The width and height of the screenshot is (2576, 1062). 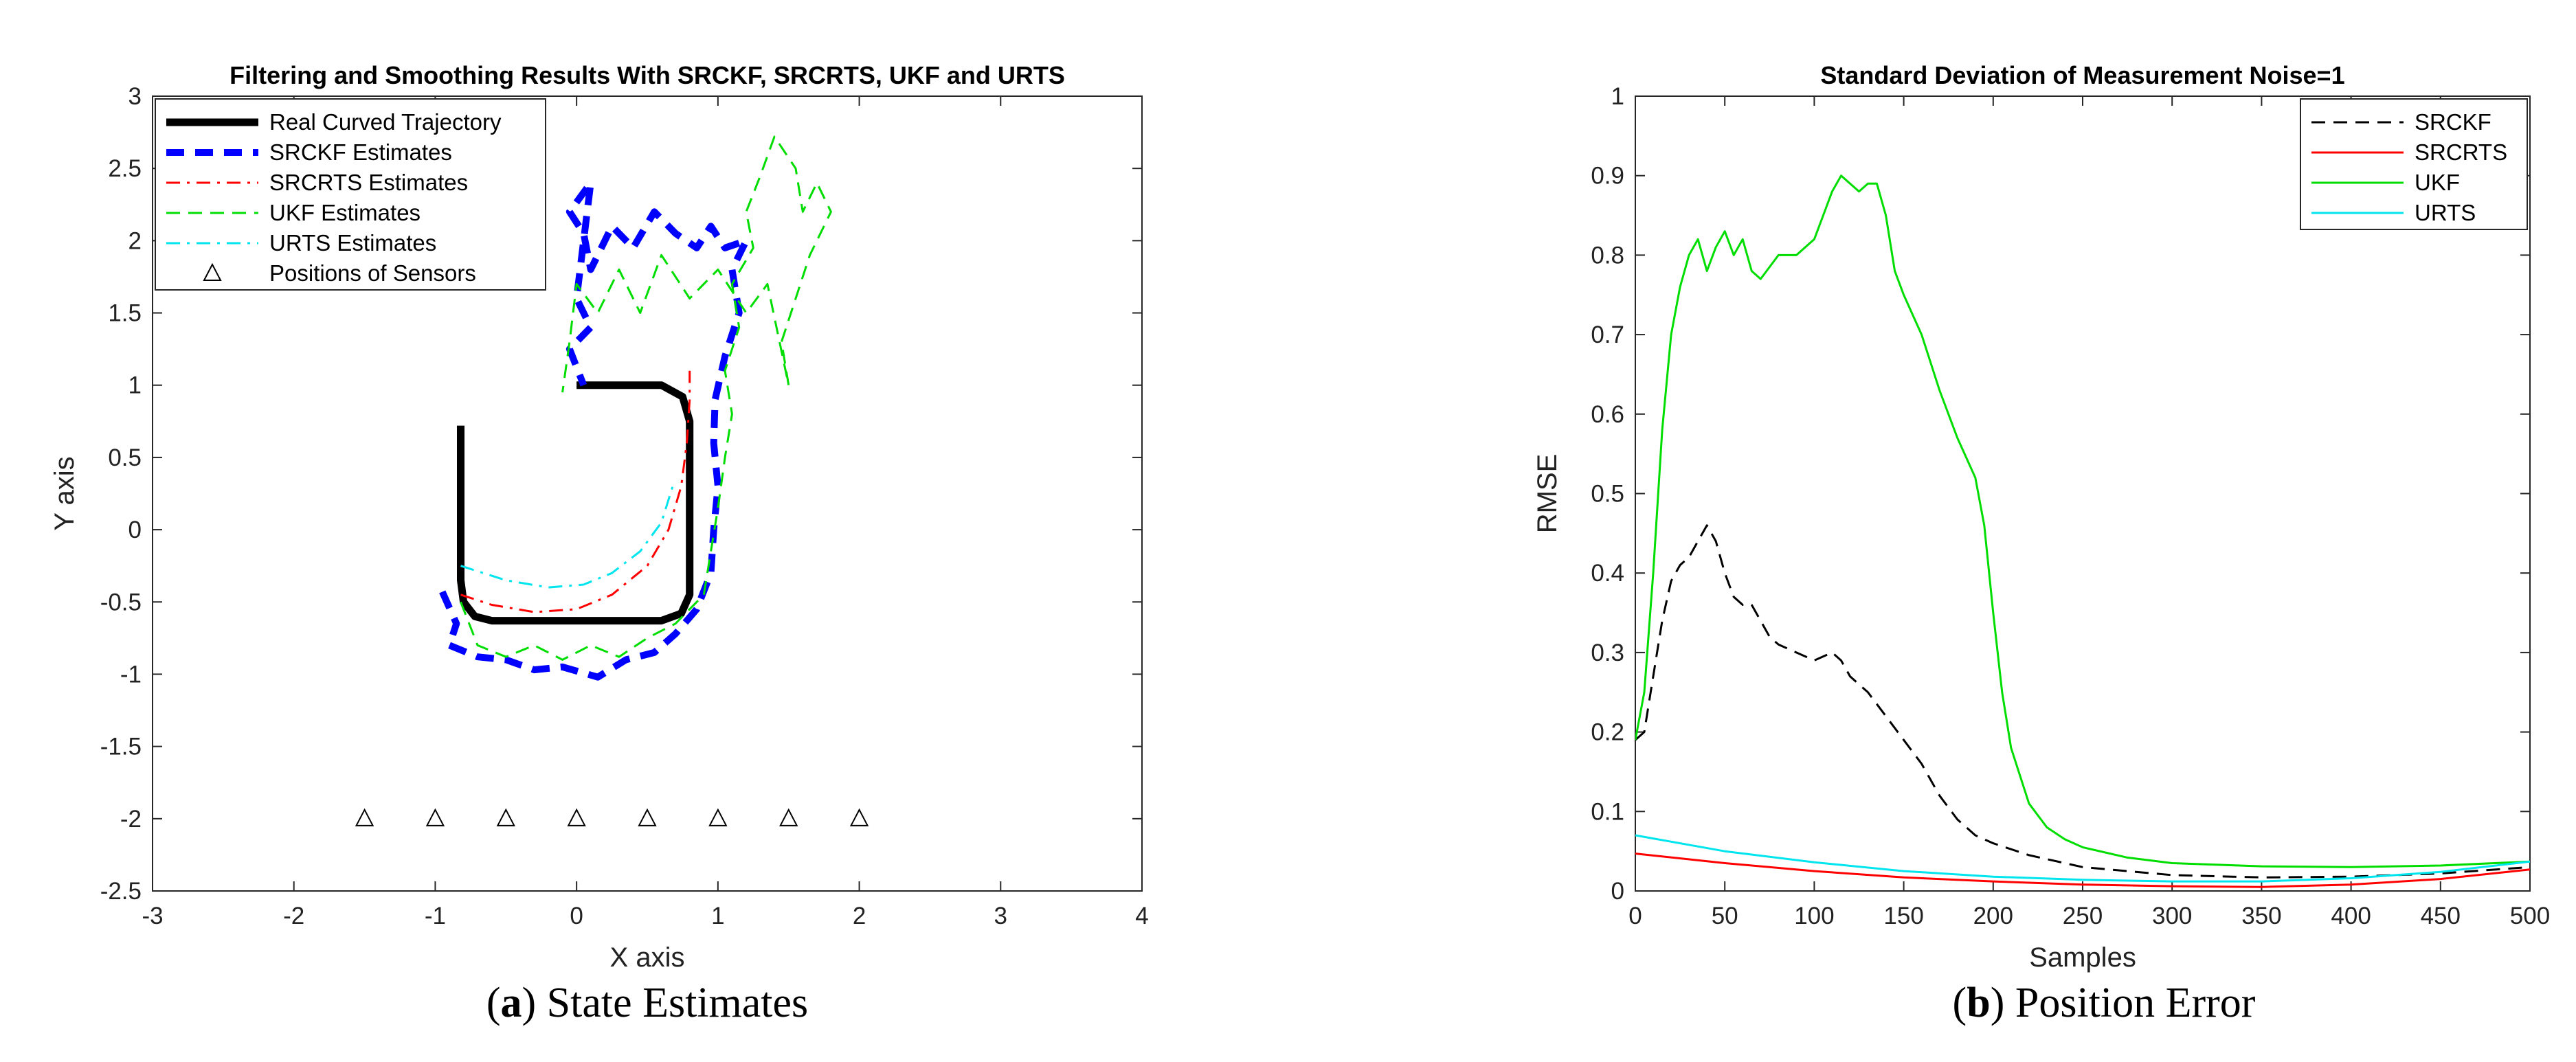 I want to click on caption-label: b, so click(x=1978, y=1003).